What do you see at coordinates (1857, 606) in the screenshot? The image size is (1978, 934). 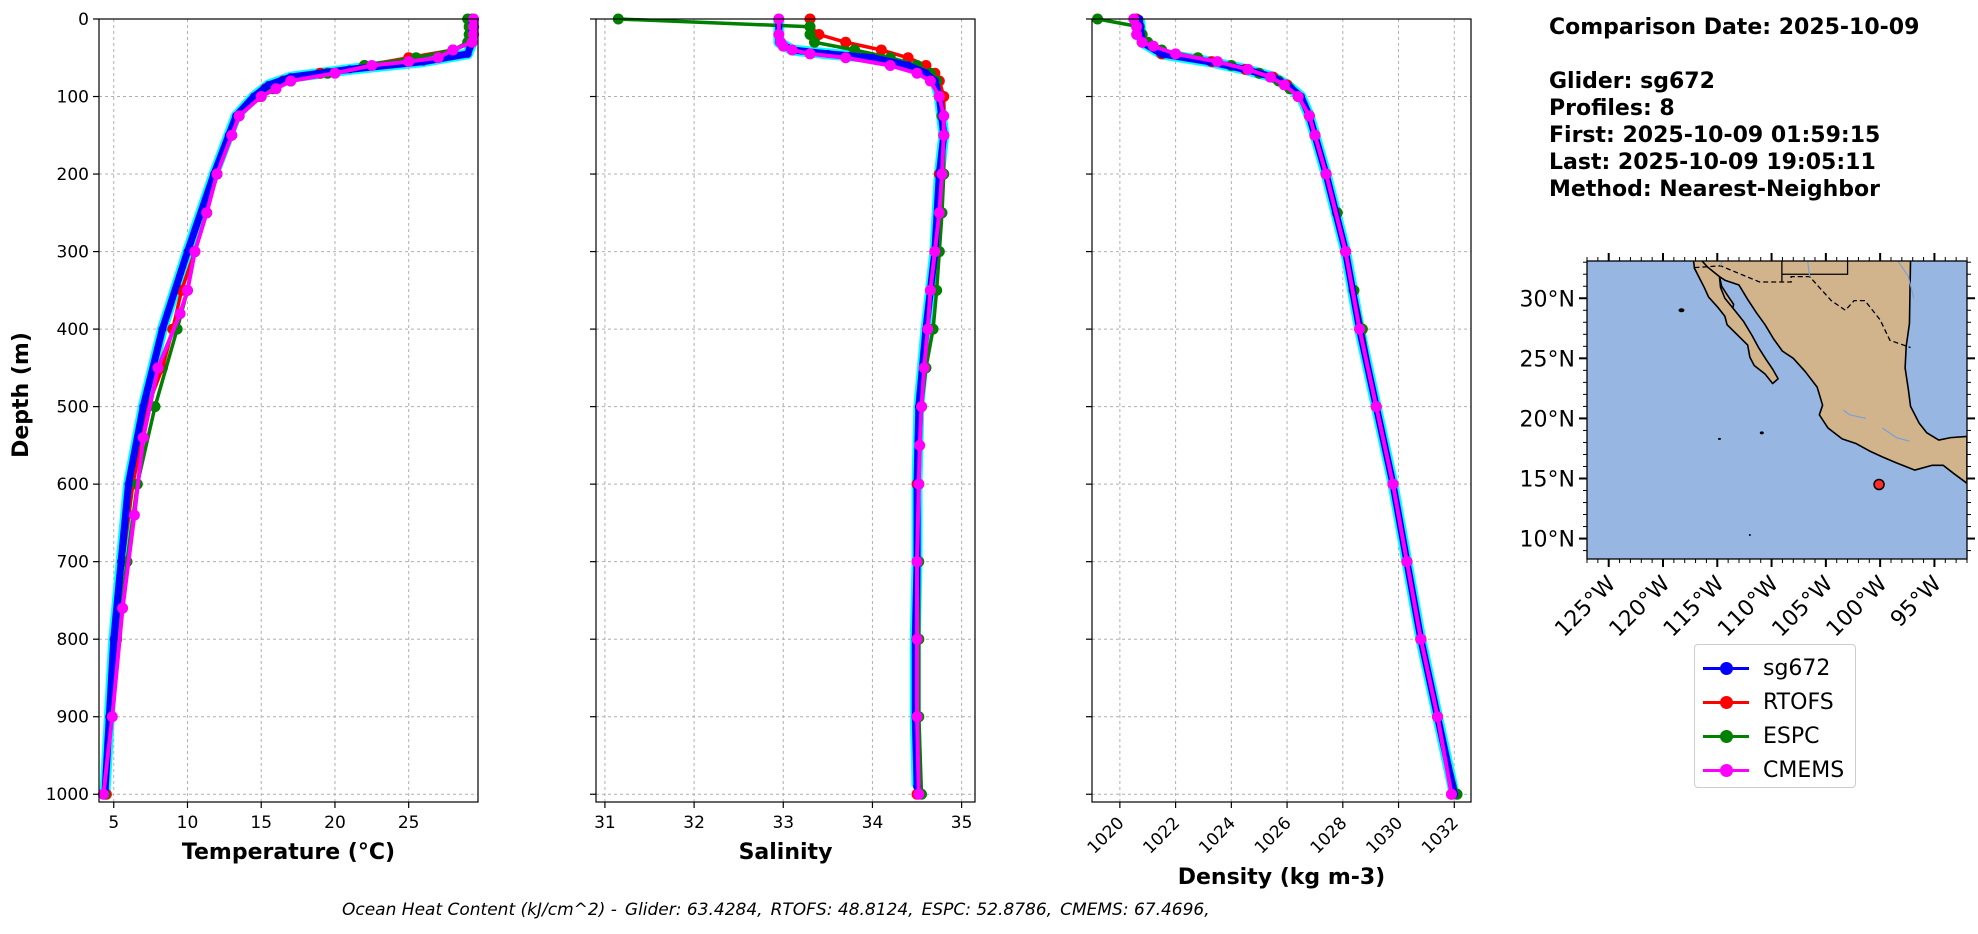 I see `map-lon-label: 100°W` at bounding box center [1857, 606].